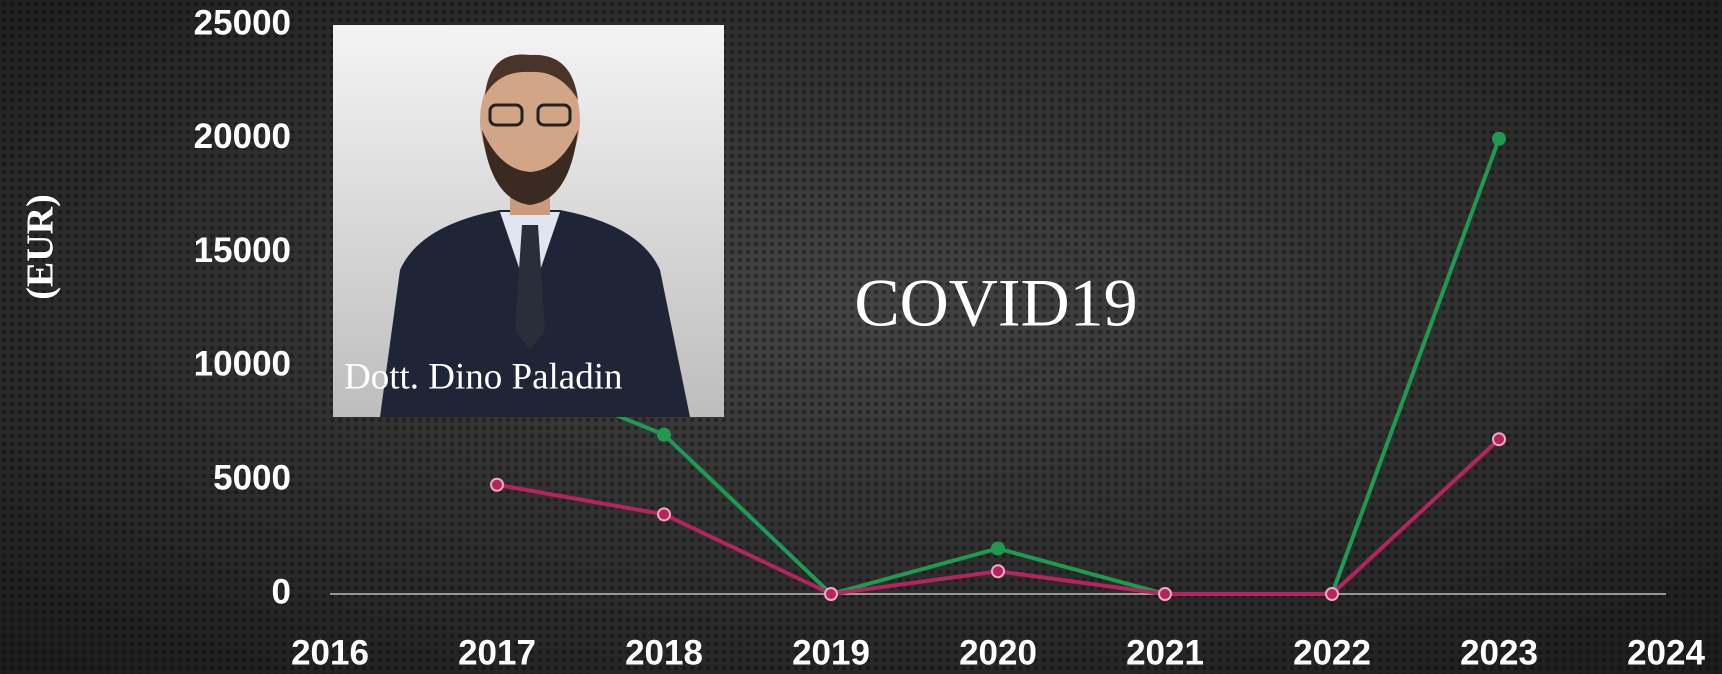 This screenshot has height=674, width=1722. What do you see at coordinates (242, 22) in the screenshot?
I see `y-tick-label: 25000` at bounding box center [242, 22].